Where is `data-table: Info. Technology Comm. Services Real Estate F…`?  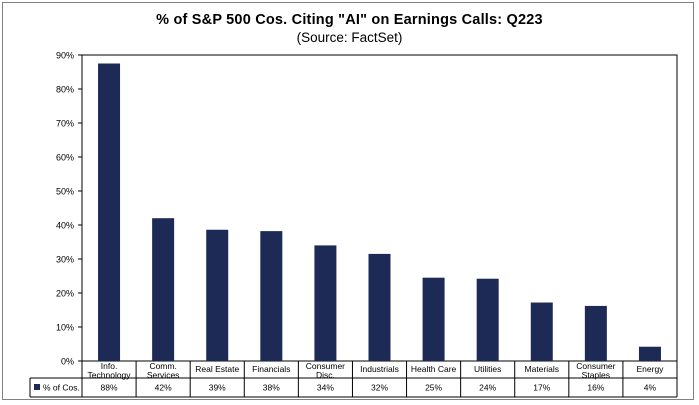
data-table: Info. Technology Comm. Services Real Estate F… is located at coordinates (353, 379).